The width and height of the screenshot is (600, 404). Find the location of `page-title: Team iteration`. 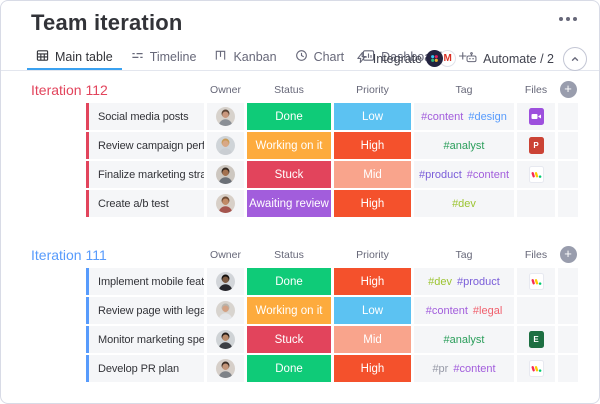

page-title: Team iteration is located at coordinates (107, 22).